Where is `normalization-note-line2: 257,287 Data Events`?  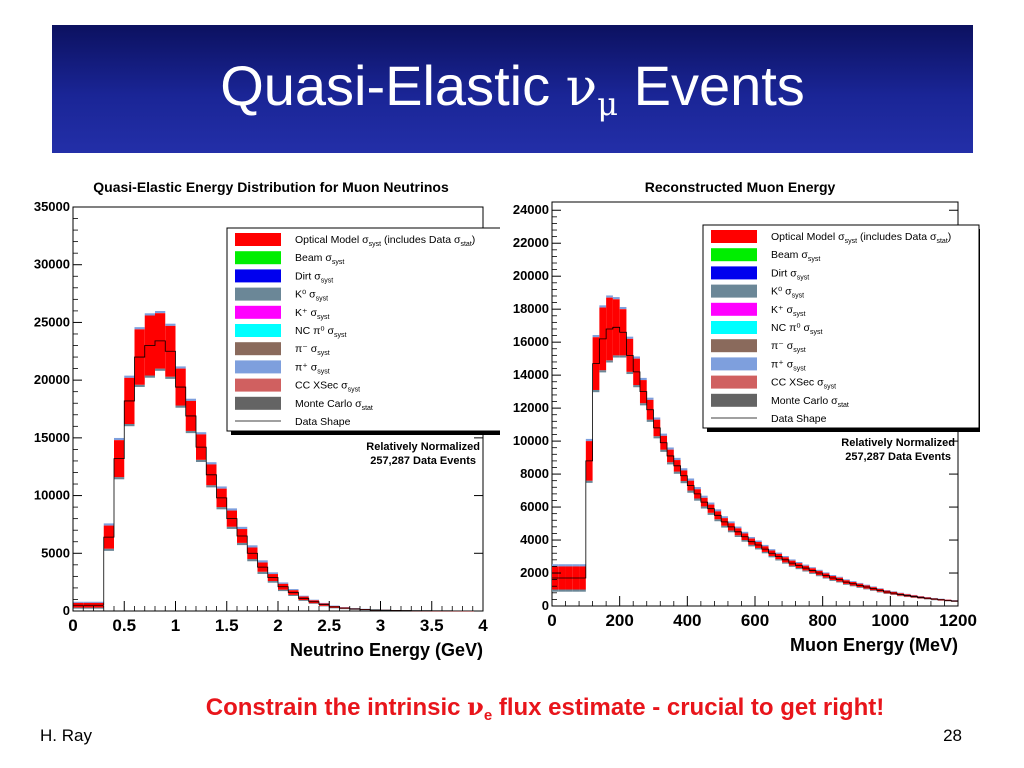 normalization-note-line2: 257,287 Data Events is located at coordinates (423, 461).